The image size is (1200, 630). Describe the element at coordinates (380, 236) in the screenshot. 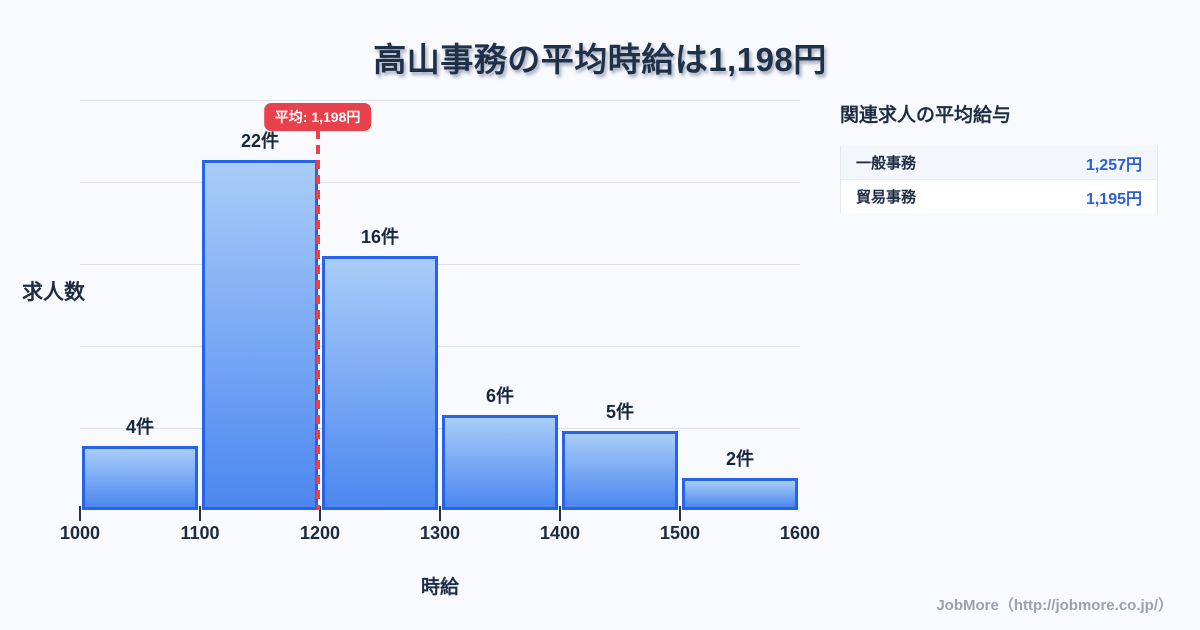

I see `bar-count-label: 16件` at that location.